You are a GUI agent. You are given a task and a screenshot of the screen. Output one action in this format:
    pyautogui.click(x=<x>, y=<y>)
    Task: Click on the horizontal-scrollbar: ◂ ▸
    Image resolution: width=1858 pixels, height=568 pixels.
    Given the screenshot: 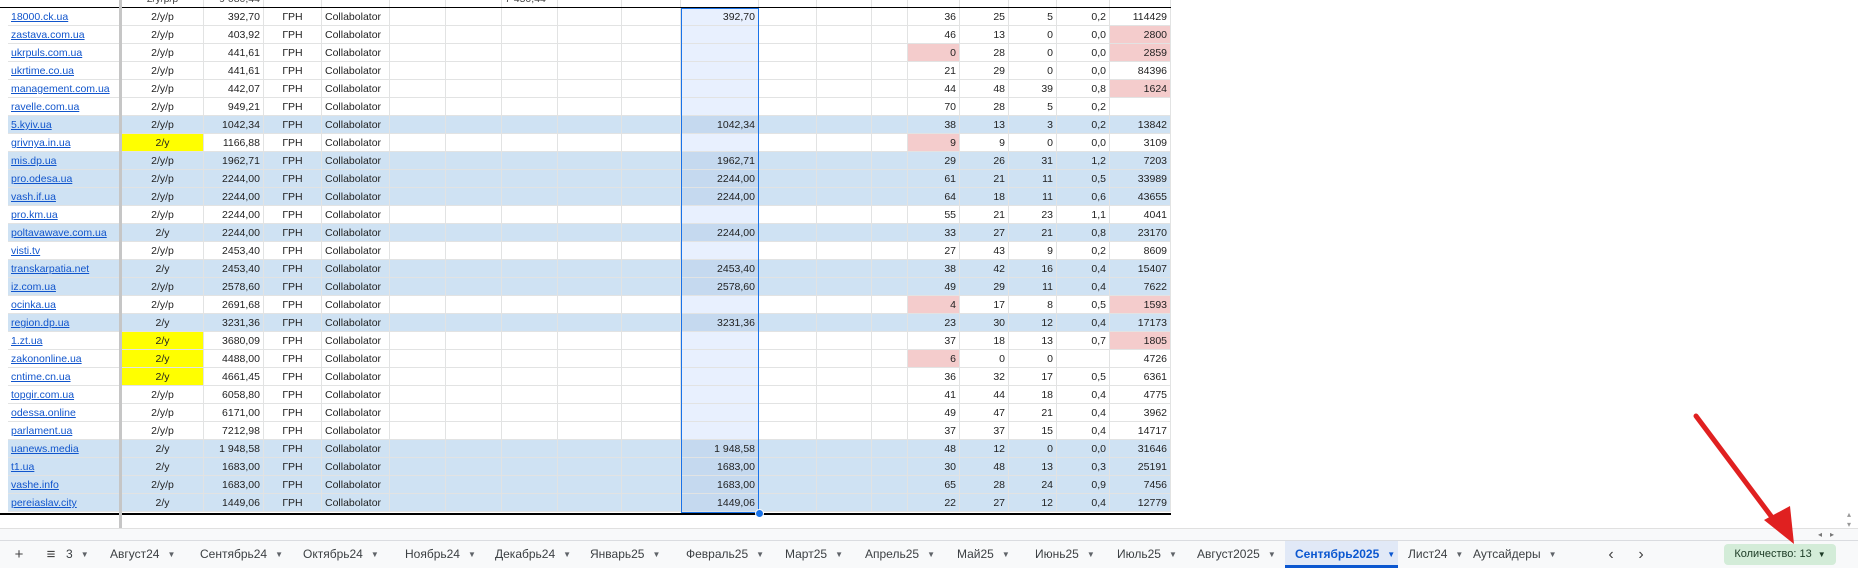 What is the action you would take?
    pyautogui.click(x=929, y=534)
    